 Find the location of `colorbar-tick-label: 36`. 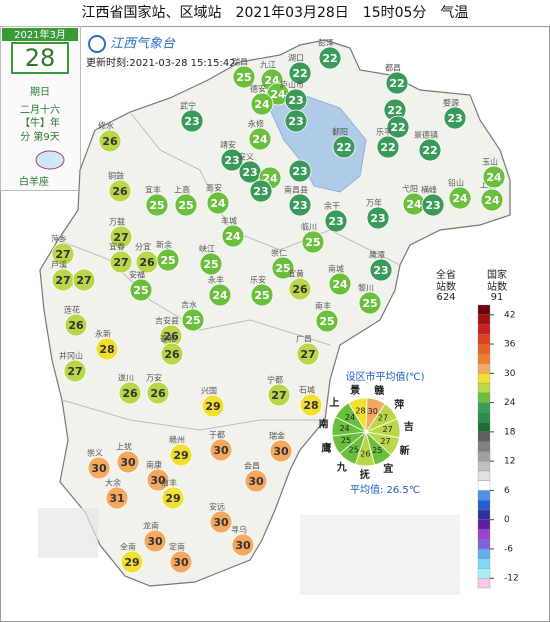

colorbar-tick-label: 36 is located at coordinates (510, 345).